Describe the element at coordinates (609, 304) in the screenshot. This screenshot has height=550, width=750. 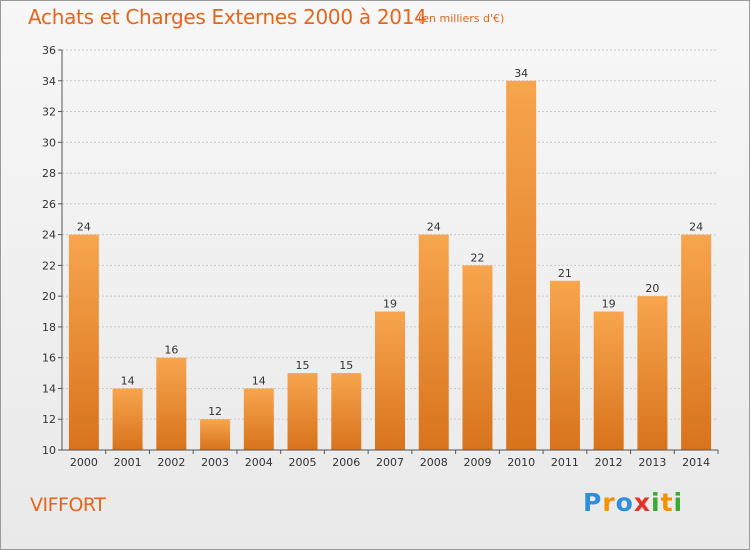
I see `data-label-2012: 19` at that location.